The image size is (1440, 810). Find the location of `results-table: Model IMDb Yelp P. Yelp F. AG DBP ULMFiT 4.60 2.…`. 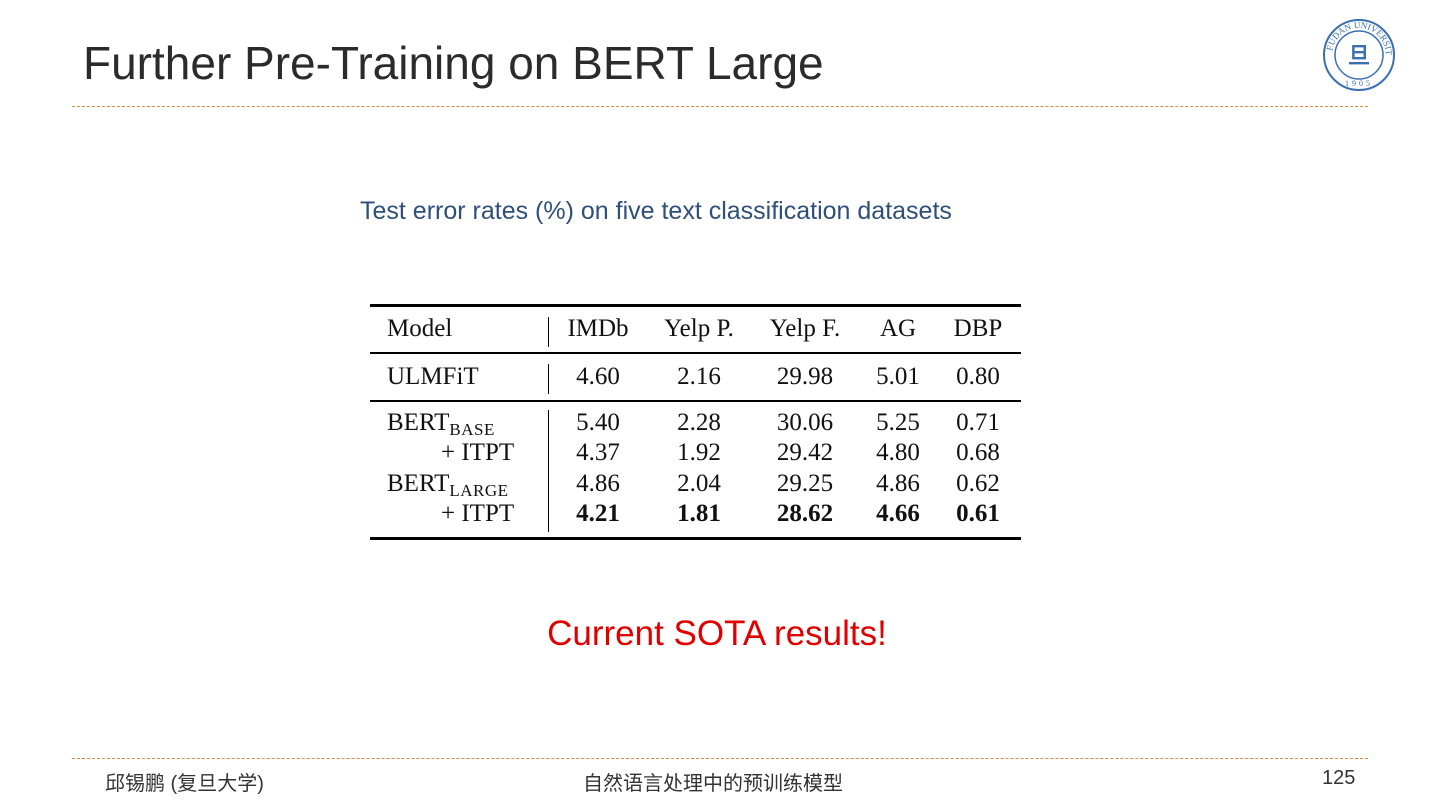

results-table: Model IMDb Yelp P. Yelp F. AG DBP ULMFiT 4.60 2.… is located at coordinates (695, 423).